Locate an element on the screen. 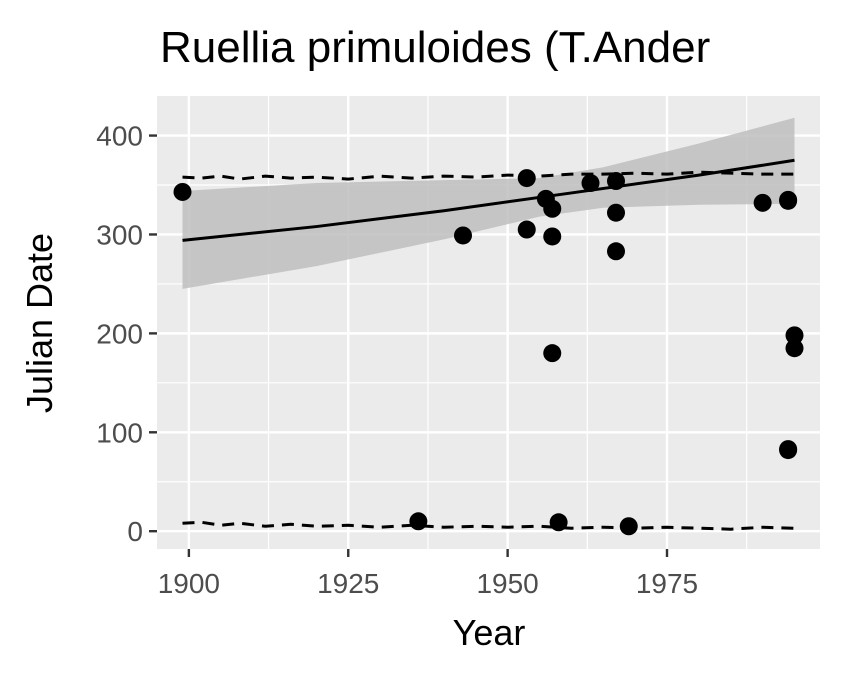  y-tick-label: 0 is located at coordinates (135, 531).